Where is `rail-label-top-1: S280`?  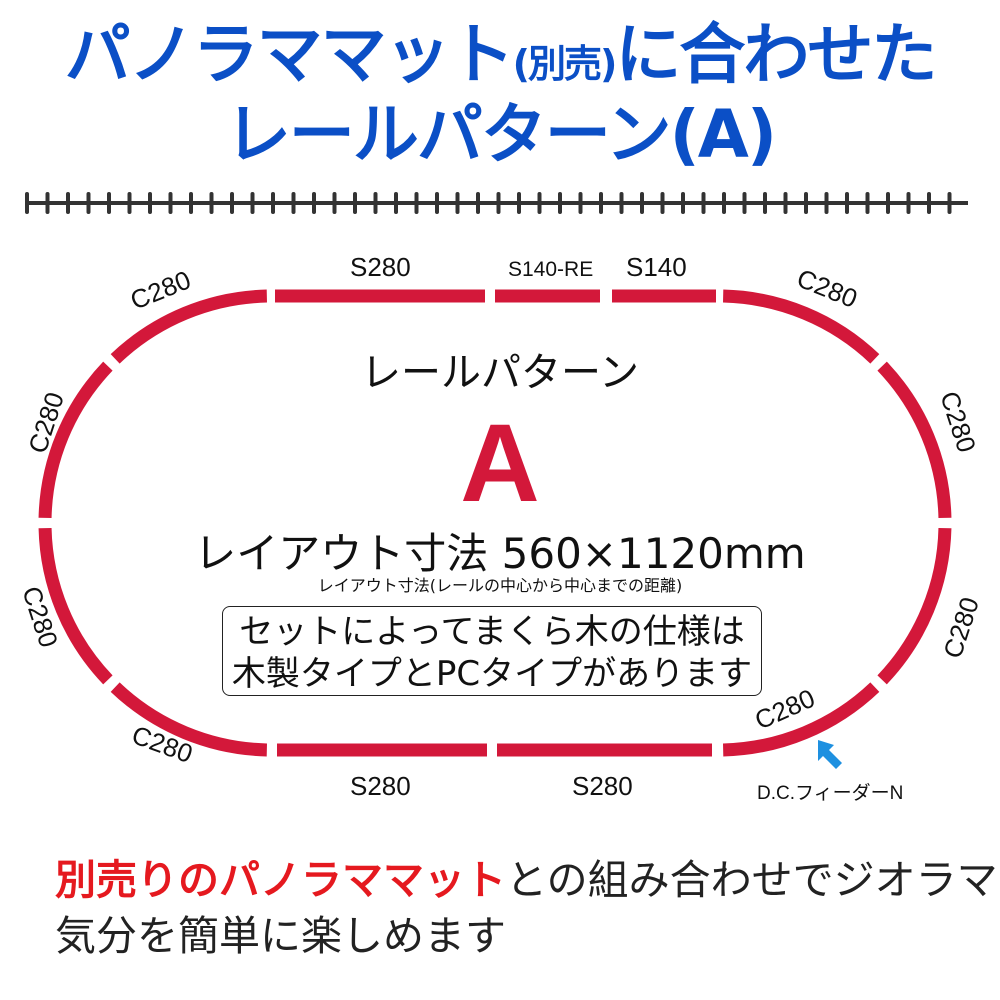 rail-label-top-1: S280 is located at coordinates (380, 267).